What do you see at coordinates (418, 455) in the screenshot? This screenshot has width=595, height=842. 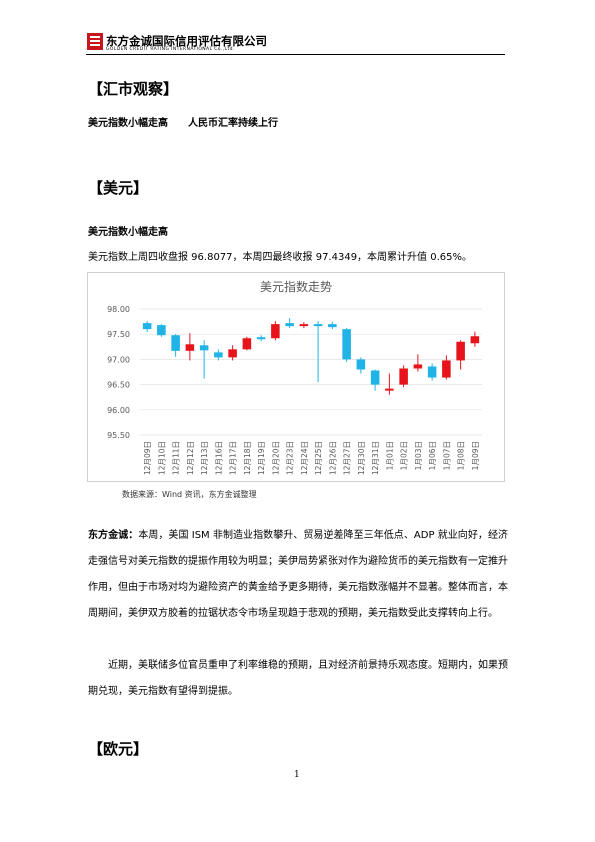 I see `x-tick-label: 1月03日` at bounding box center [418, 455].